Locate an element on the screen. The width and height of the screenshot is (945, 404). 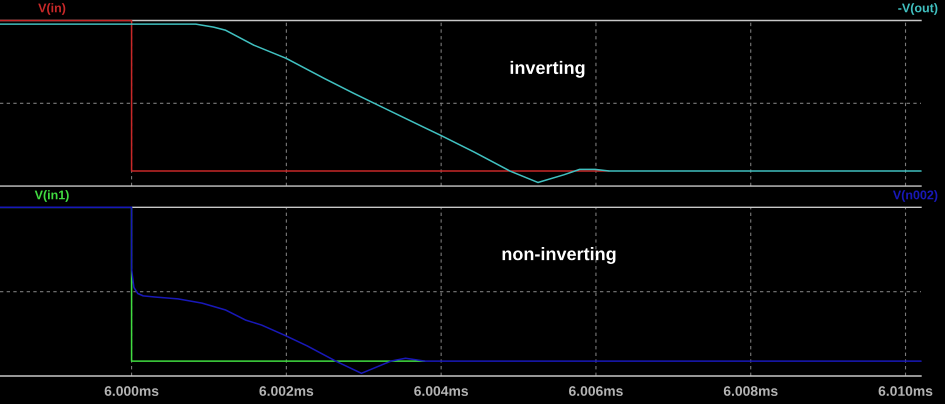
series-label: V(in1) is located at coordinates (51, 196).